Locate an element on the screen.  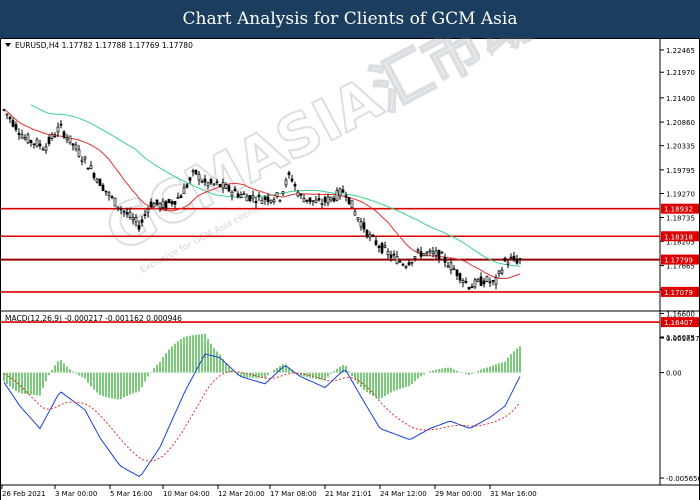
time-tick-label: 10 Mar 04:00 is located at coordinates (186, 494).